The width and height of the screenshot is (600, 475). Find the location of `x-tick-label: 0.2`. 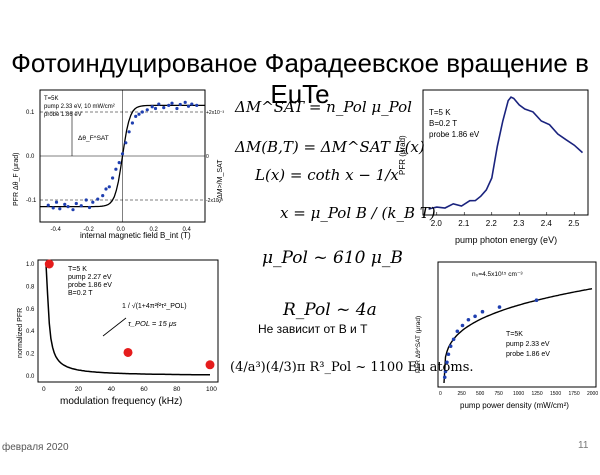

x-tick-label: 0.2 is located at coordinates (154, 230).